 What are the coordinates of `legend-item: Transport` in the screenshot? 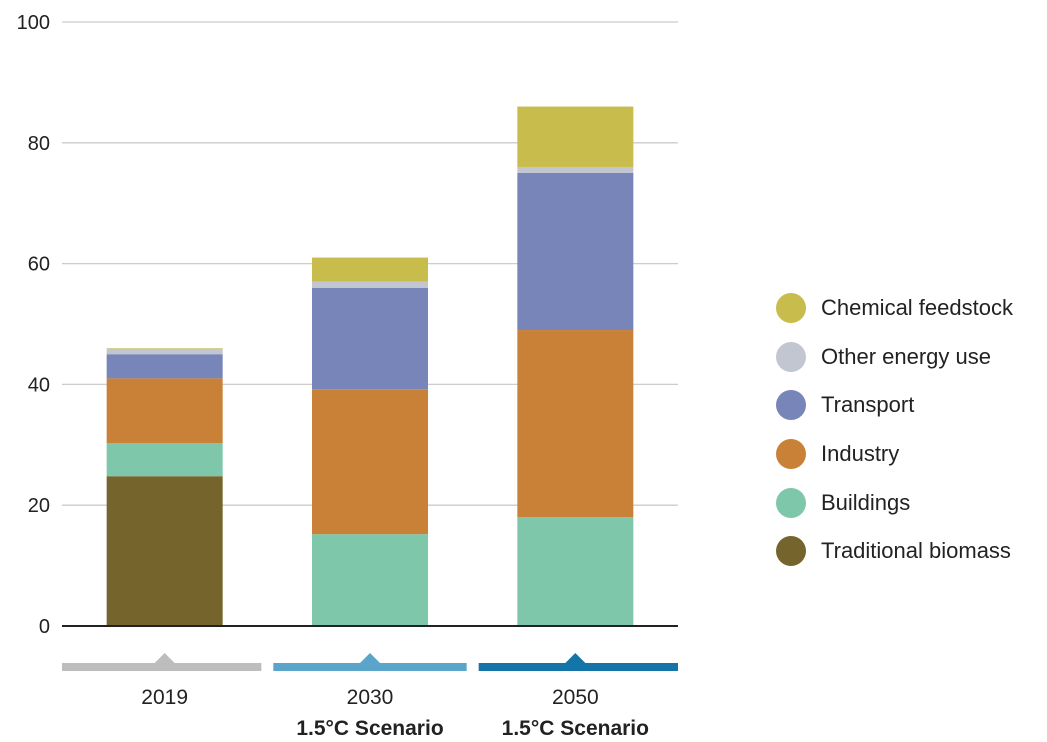 It's located at (911, 405).